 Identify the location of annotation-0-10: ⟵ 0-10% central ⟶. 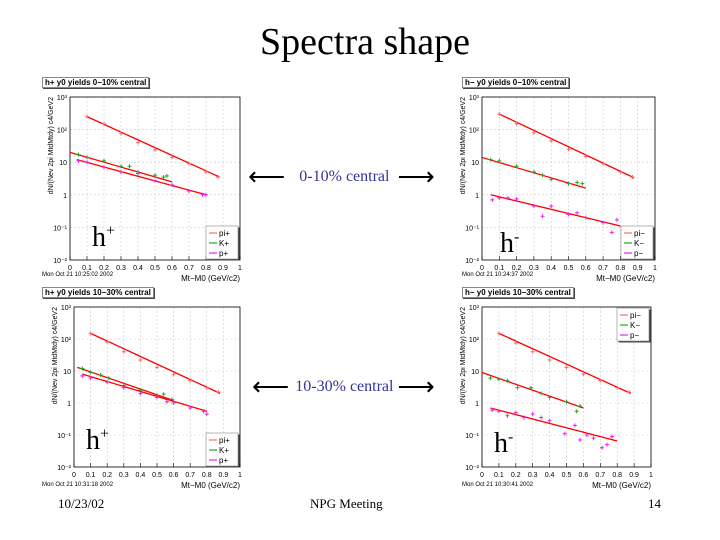
(341, 177).